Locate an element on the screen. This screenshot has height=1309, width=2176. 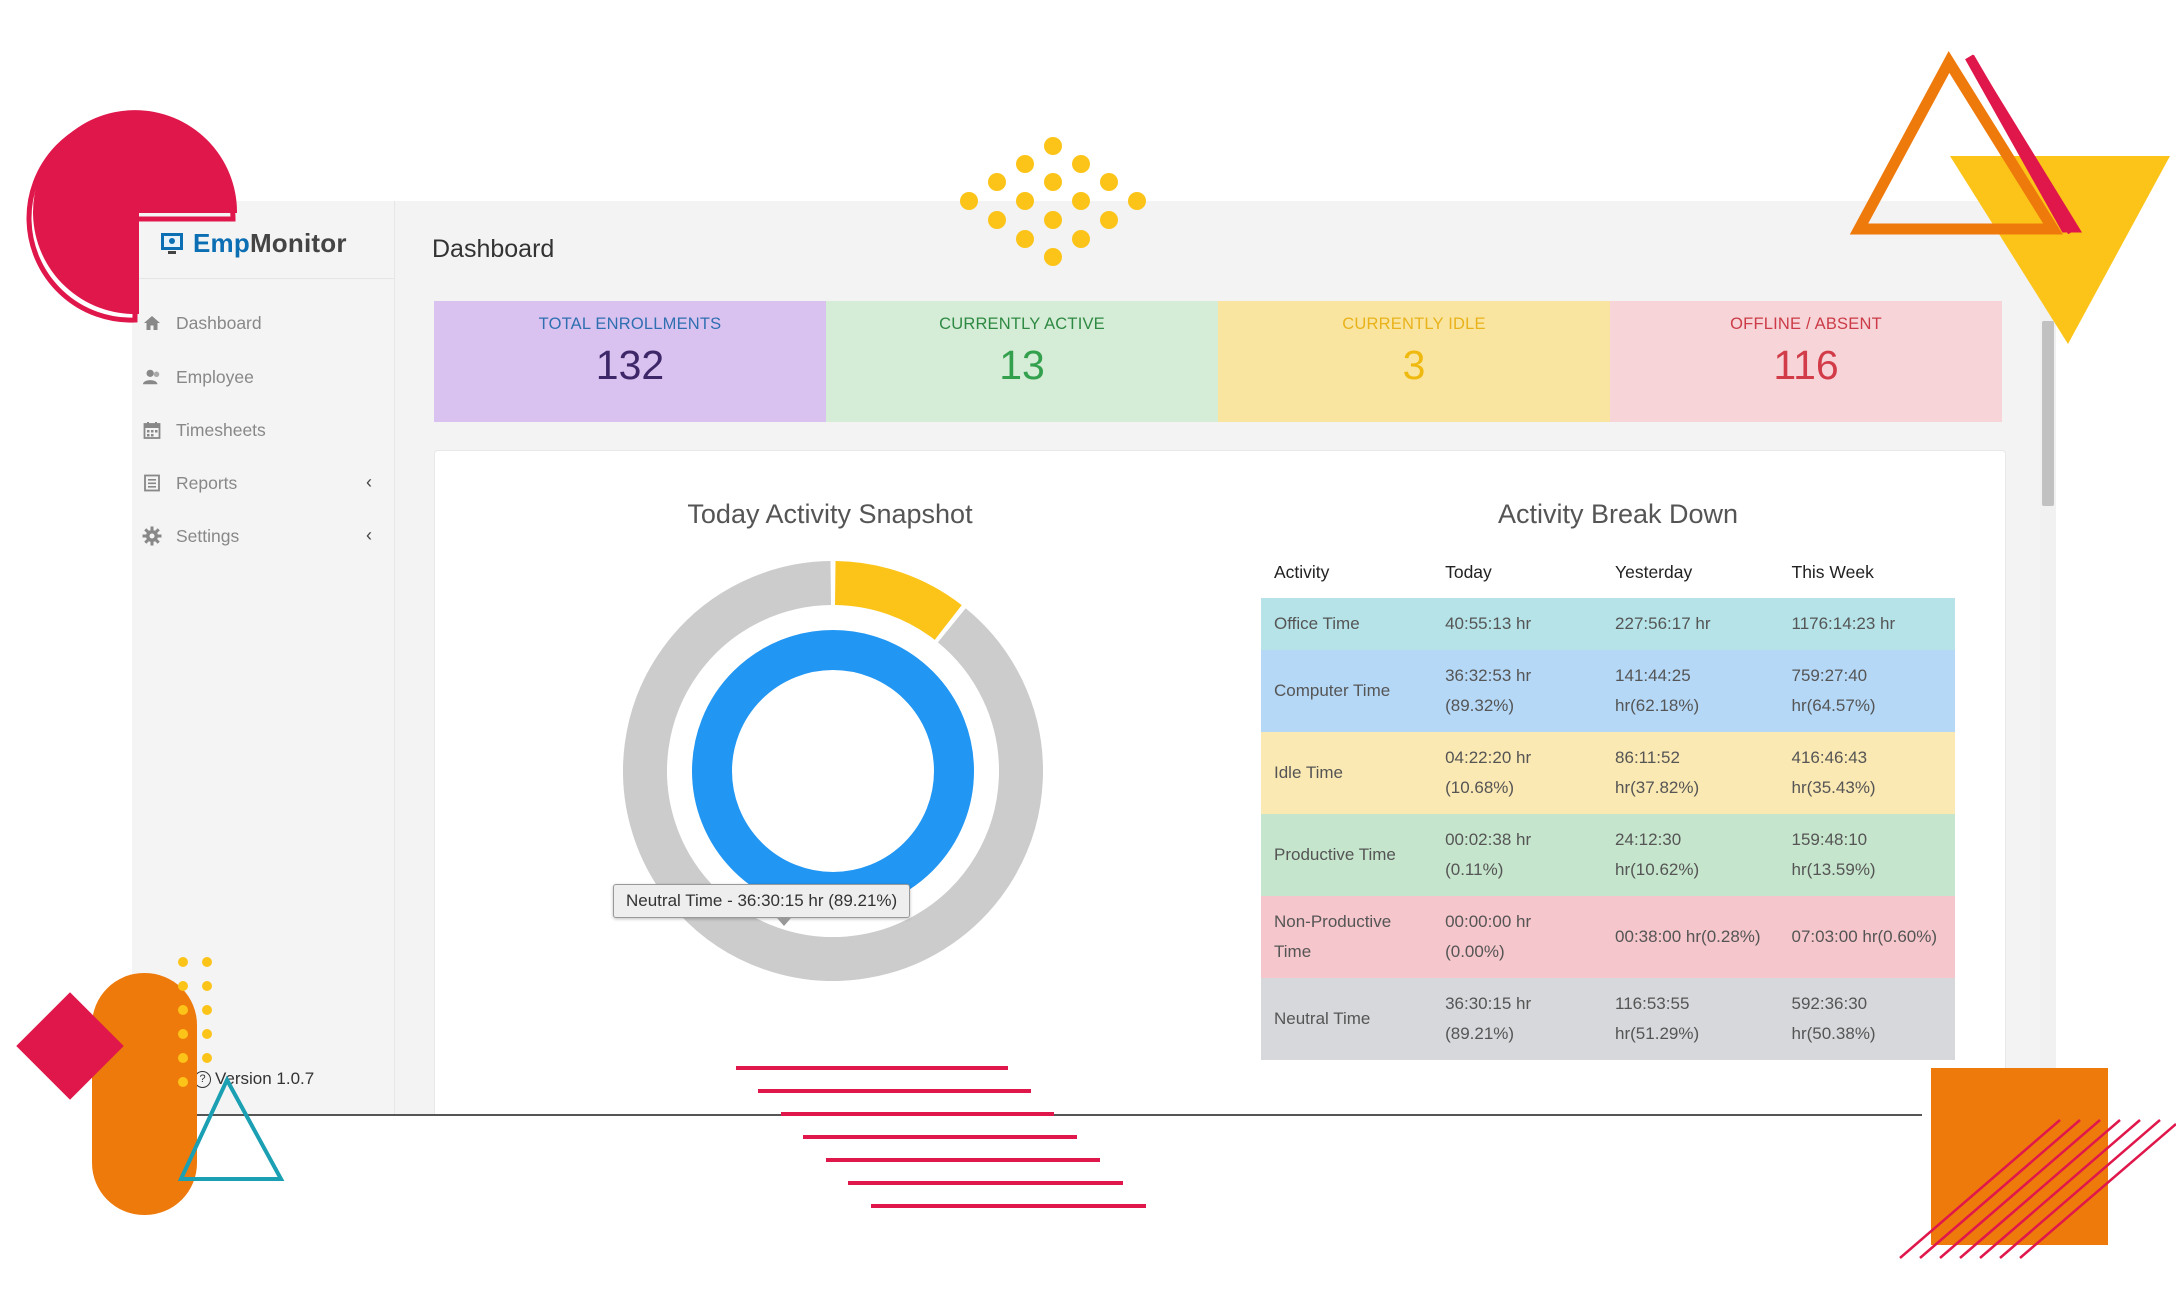
brand-logo: EmpMonitor is located at coordinates (253, 243).